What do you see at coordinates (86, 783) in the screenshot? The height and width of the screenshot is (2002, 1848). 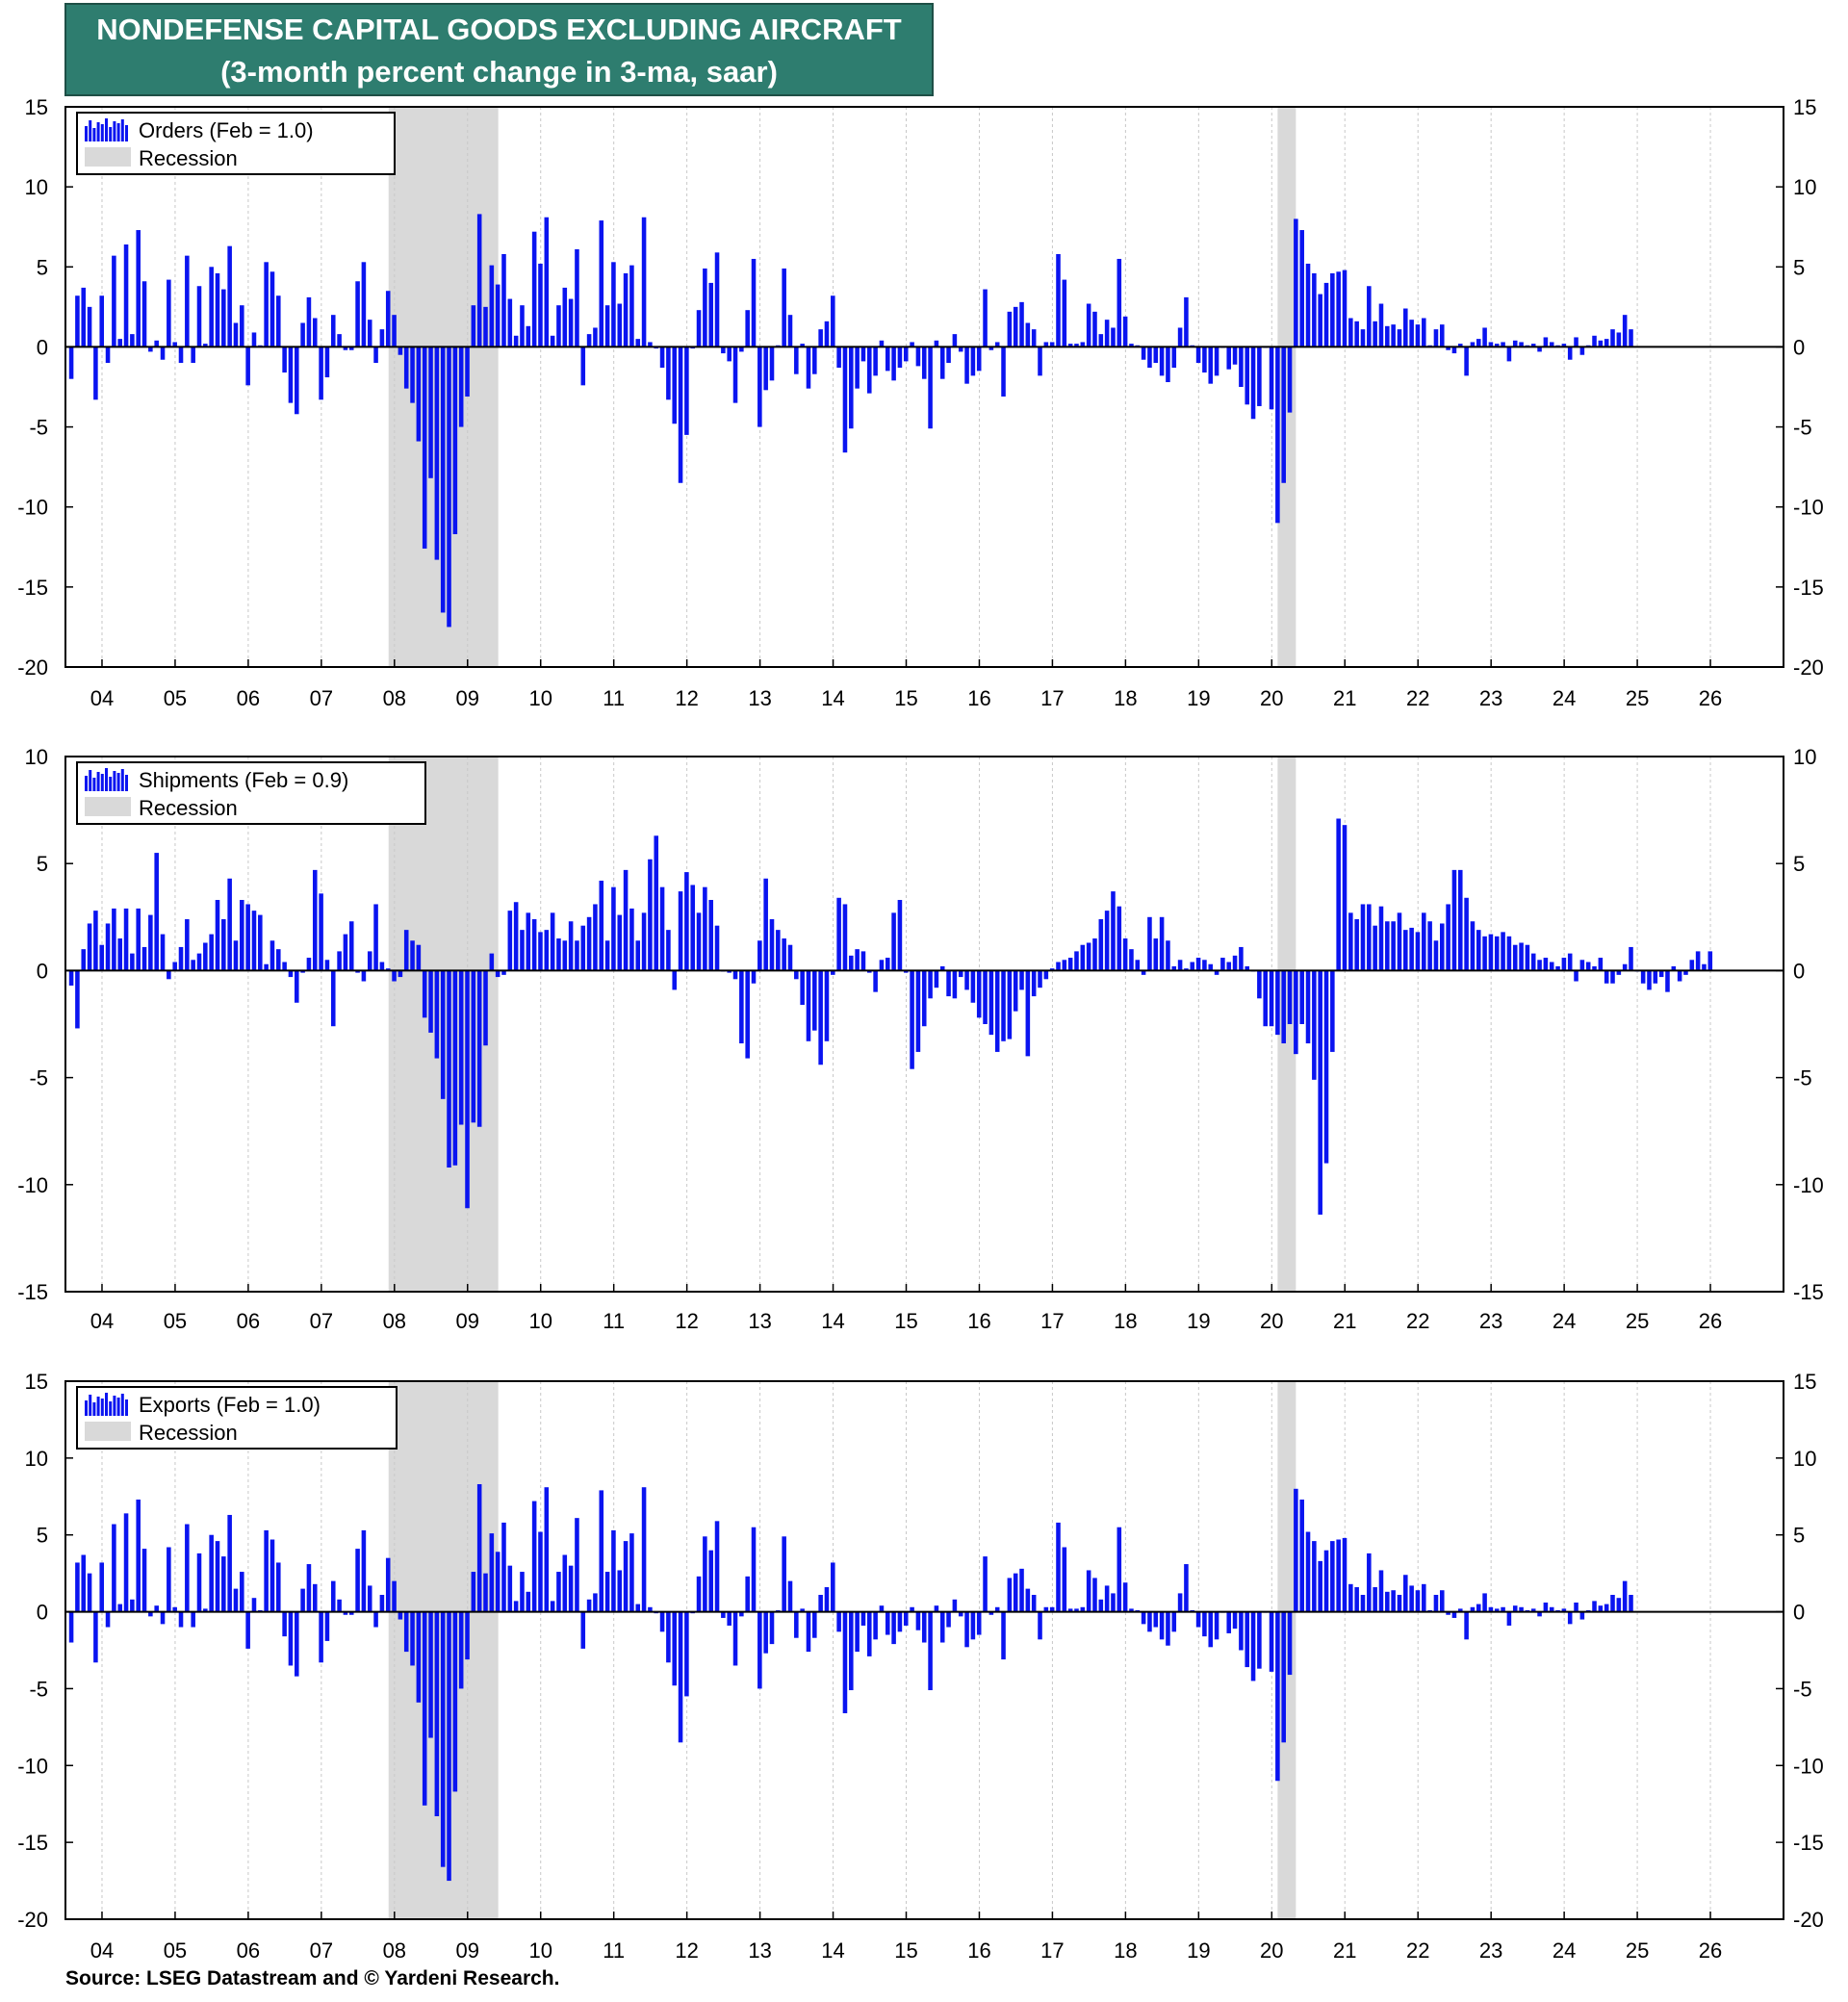 I see `legend-bar` at bounding box center [86, 783].